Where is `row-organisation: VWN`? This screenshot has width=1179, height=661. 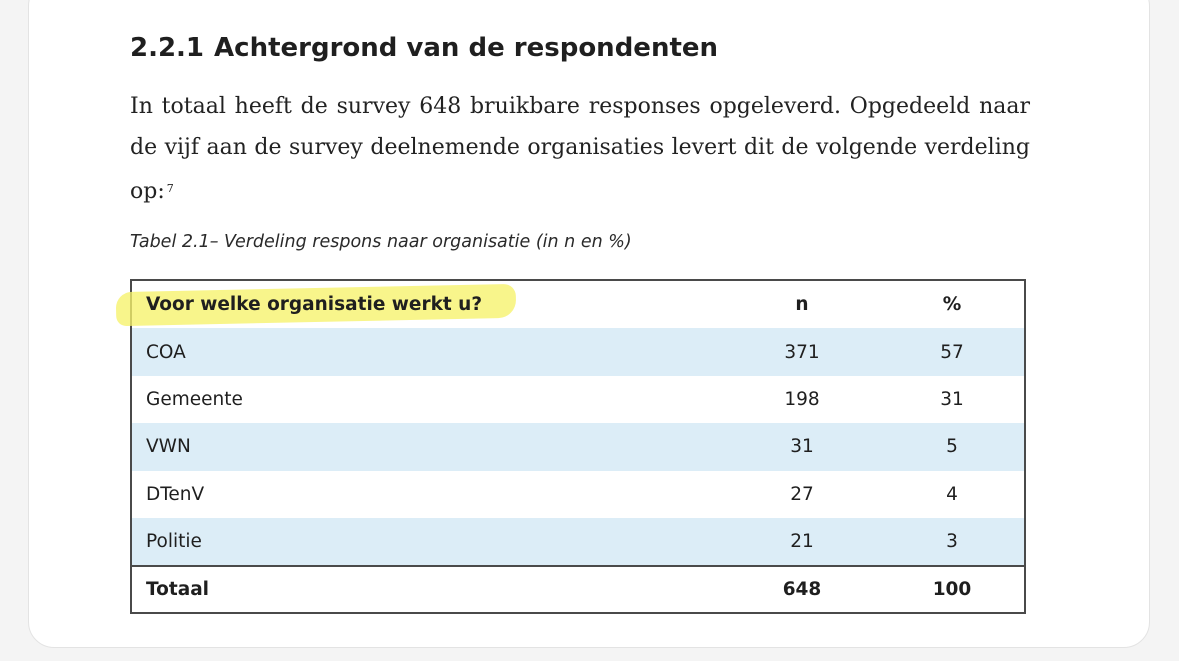 row-organisation: VWN is located at coordinates (168, 447).